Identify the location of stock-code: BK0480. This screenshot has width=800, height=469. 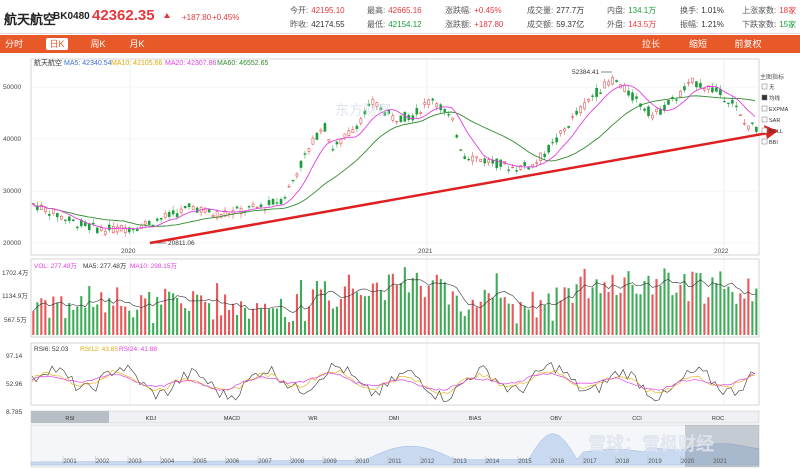
(71, 16).